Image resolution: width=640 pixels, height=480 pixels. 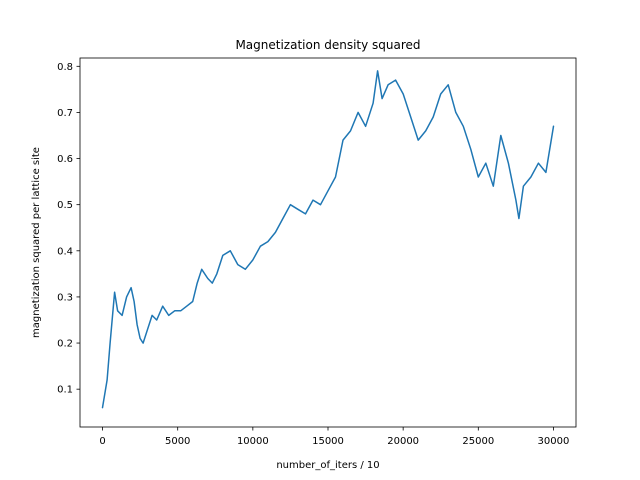 What do you see at coordinates (65, 251) in the screenshot?
I see `y-tick-label: 0.4` at bounding box center [65, 251].